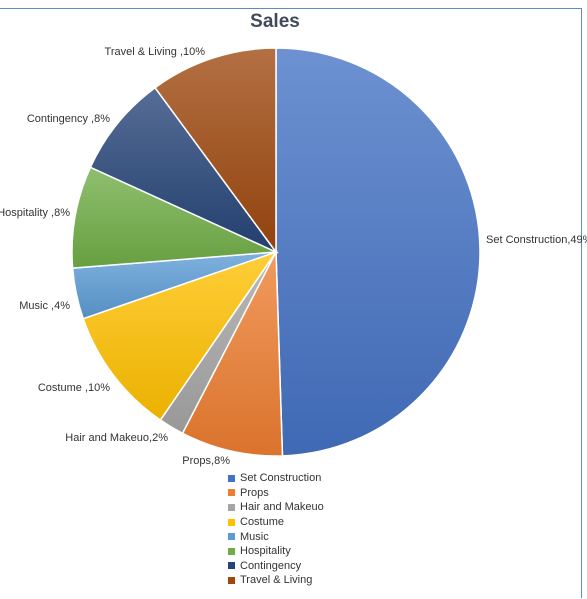 The width and height of the screenshot is (587, 599). I want to click on legend-label: Set Construction, so click(281, 478).